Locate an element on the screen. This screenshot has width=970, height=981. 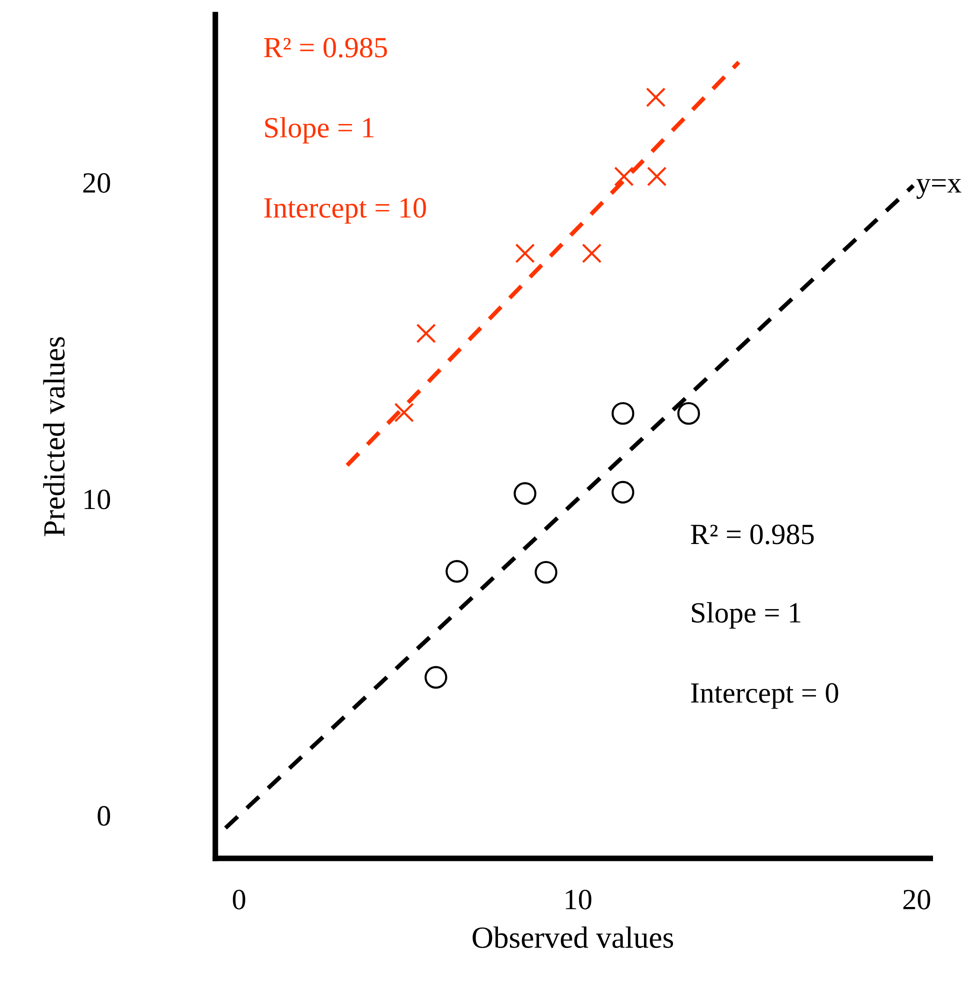
annotation: y=x is located at coordinates (939, 189).